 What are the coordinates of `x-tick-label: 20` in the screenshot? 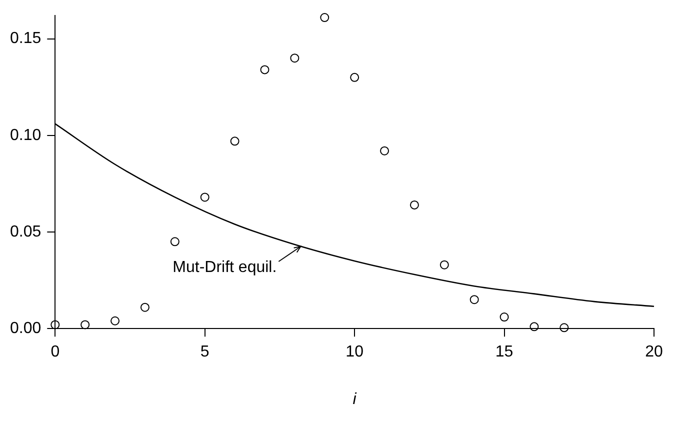 It's located at (654, 352).